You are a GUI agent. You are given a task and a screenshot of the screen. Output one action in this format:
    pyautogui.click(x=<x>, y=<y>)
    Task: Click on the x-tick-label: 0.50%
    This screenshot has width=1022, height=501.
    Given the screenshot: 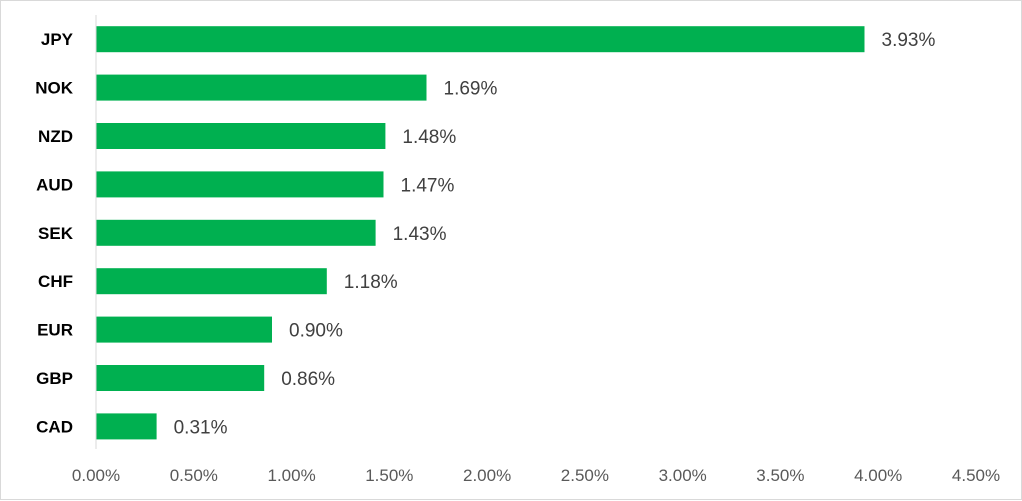 What is the action you would take?
    pyautogui.click(x=194, y=475)
    